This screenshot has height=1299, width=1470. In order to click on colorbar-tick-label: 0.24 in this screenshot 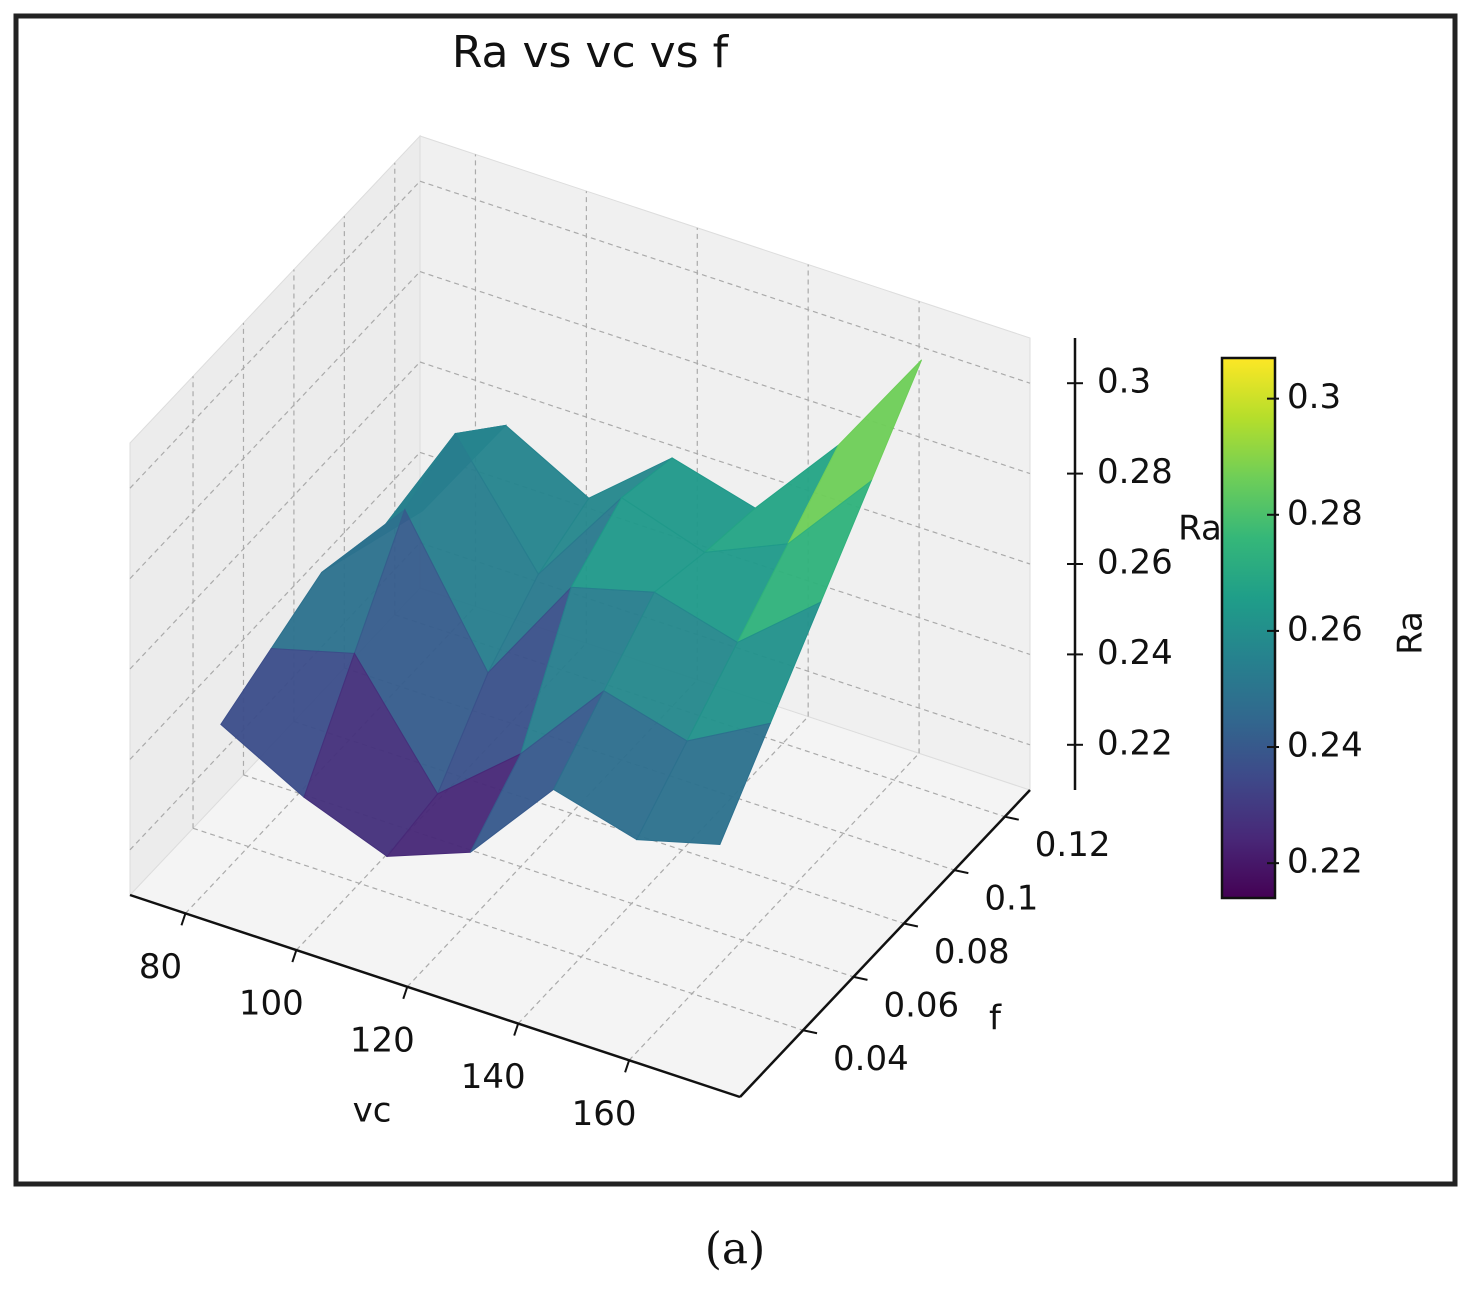, I will do `click(1325, 746)`.